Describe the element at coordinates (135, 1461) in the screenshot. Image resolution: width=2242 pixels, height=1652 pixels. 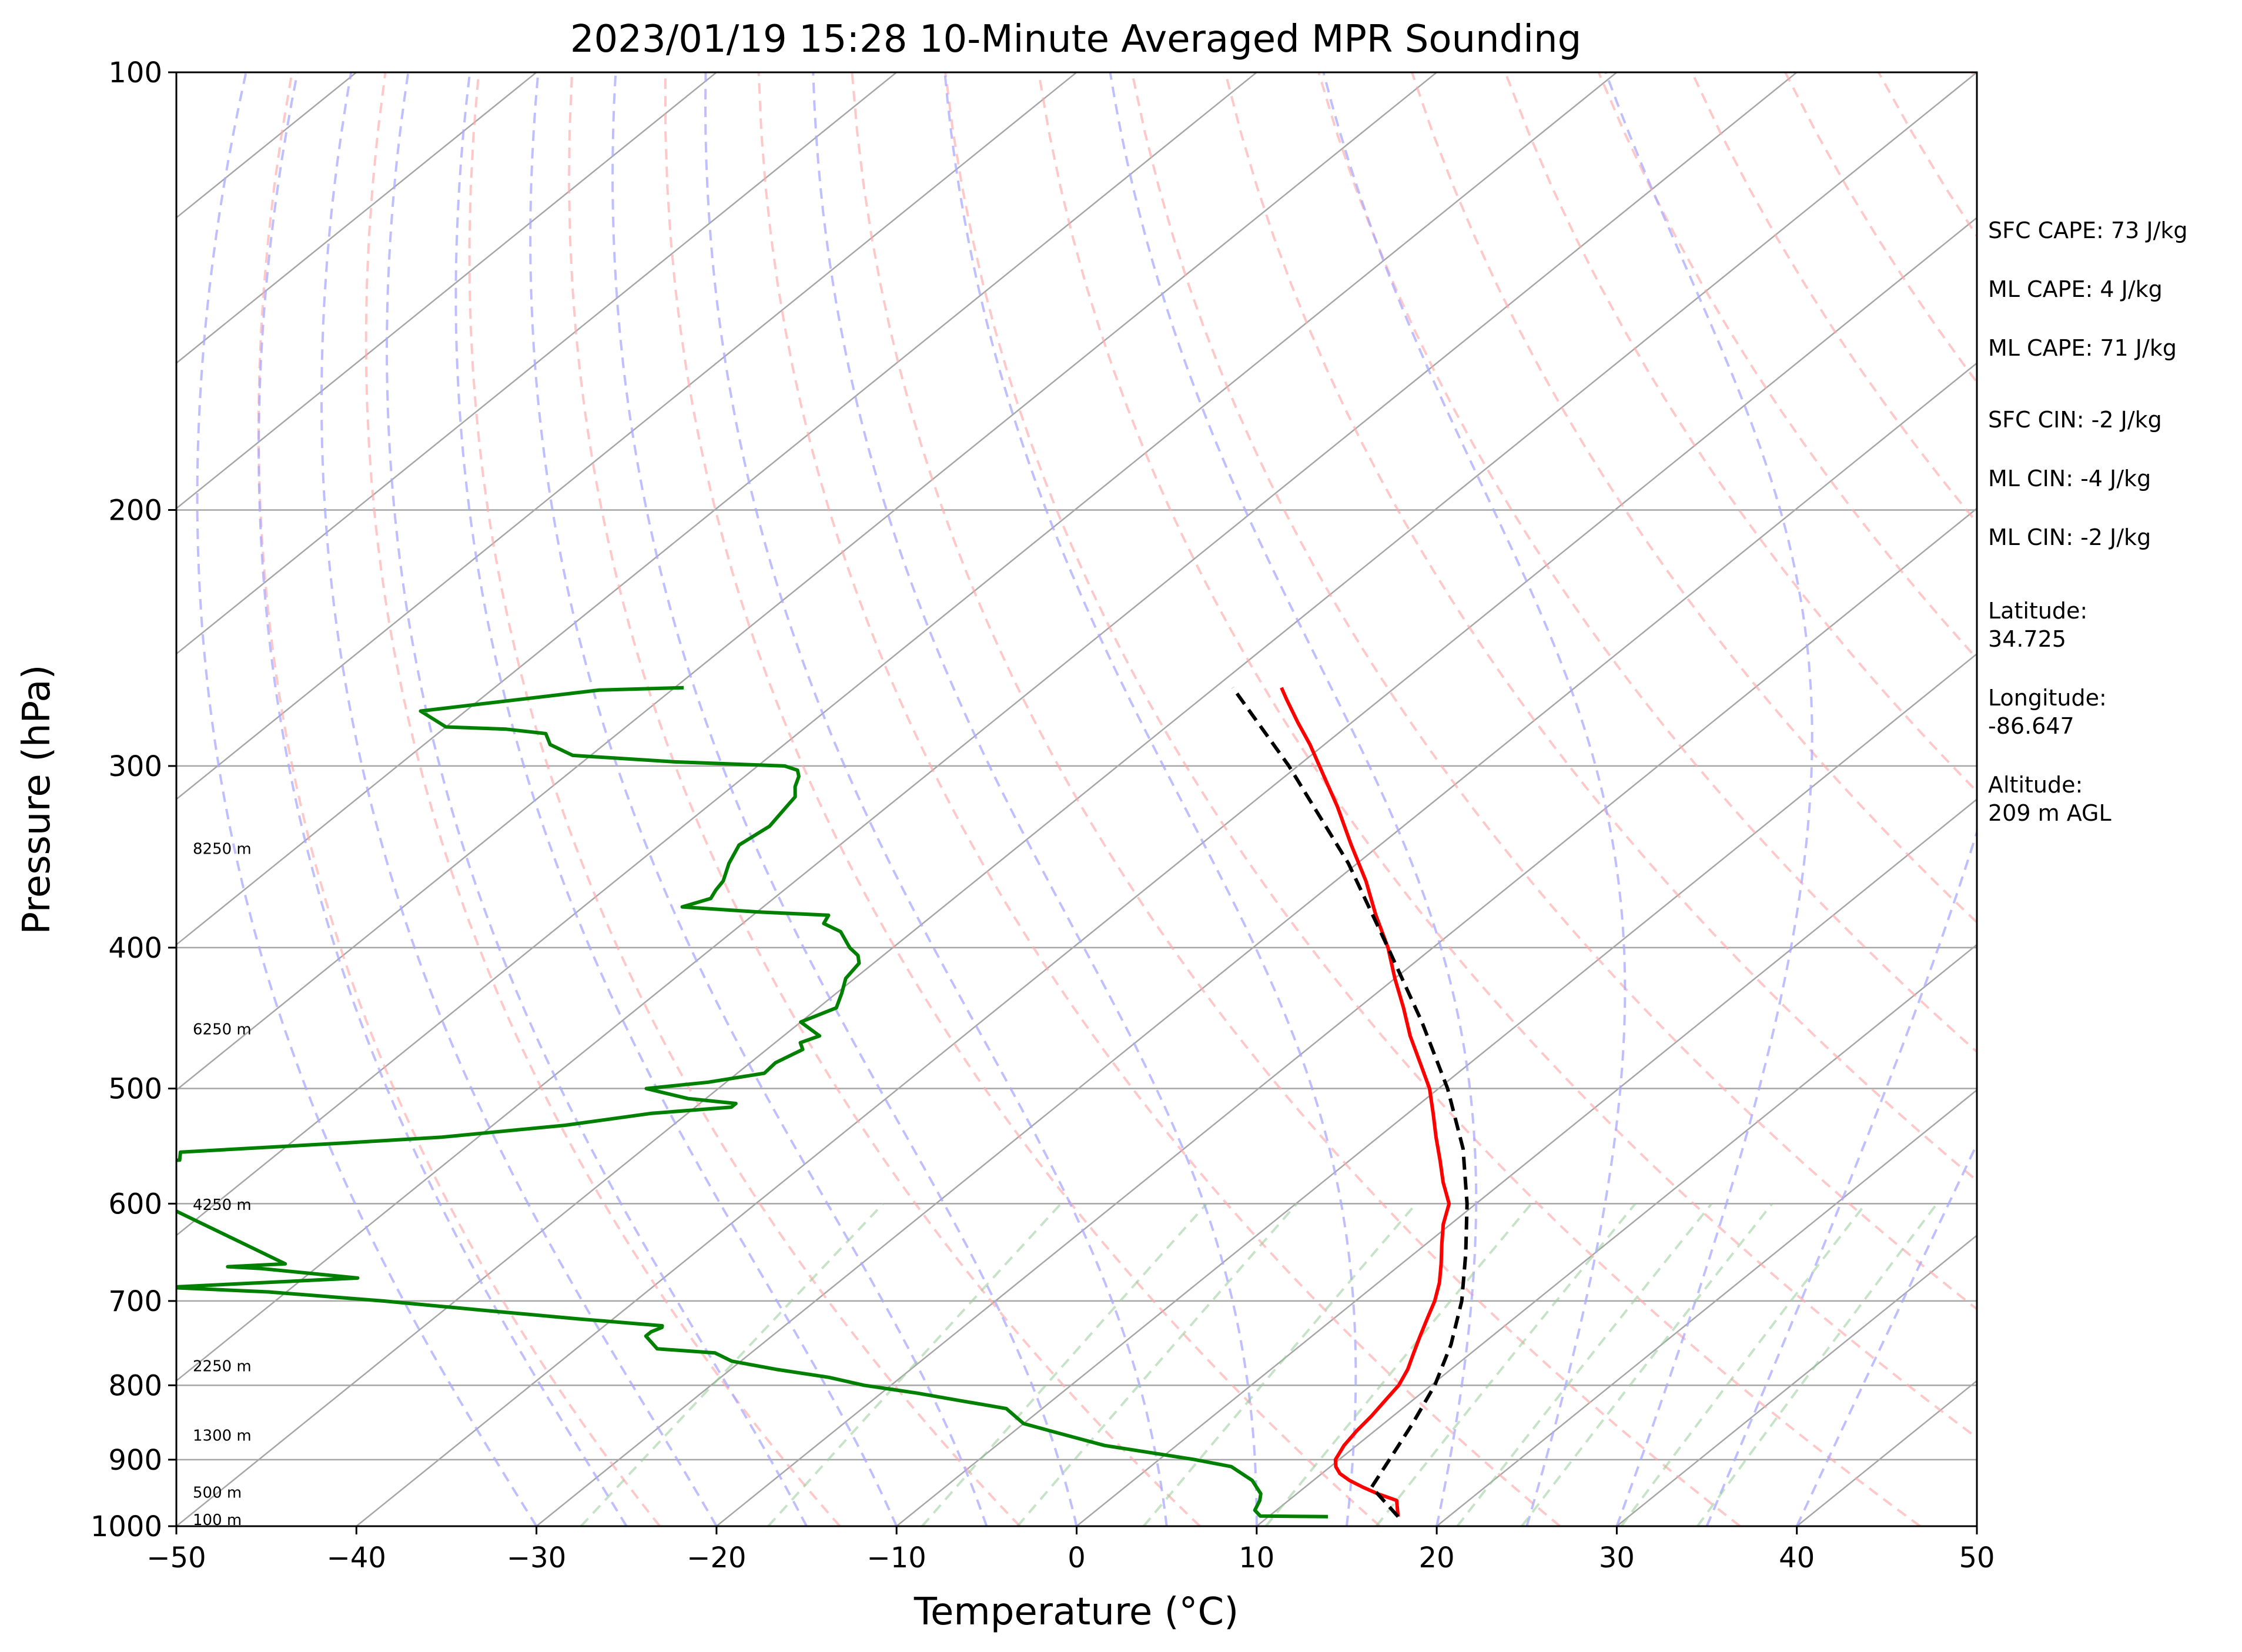
I see `y-tick-label: 900` at that location.